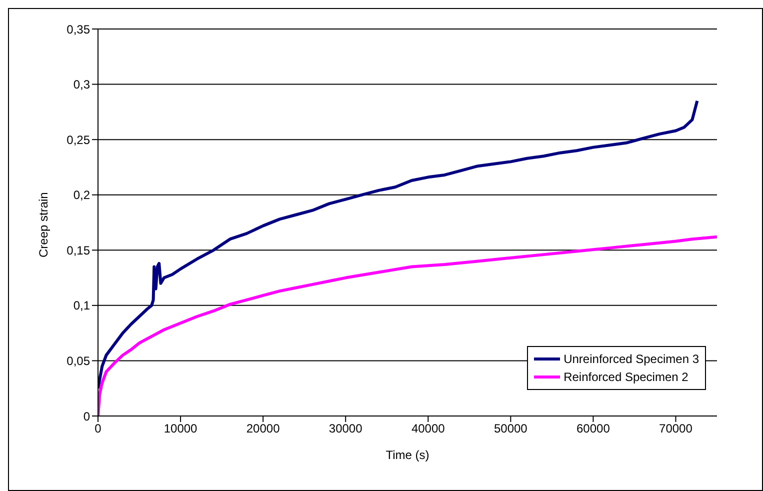  I want to click on x-tick-label: 30000, so click(345, 429).